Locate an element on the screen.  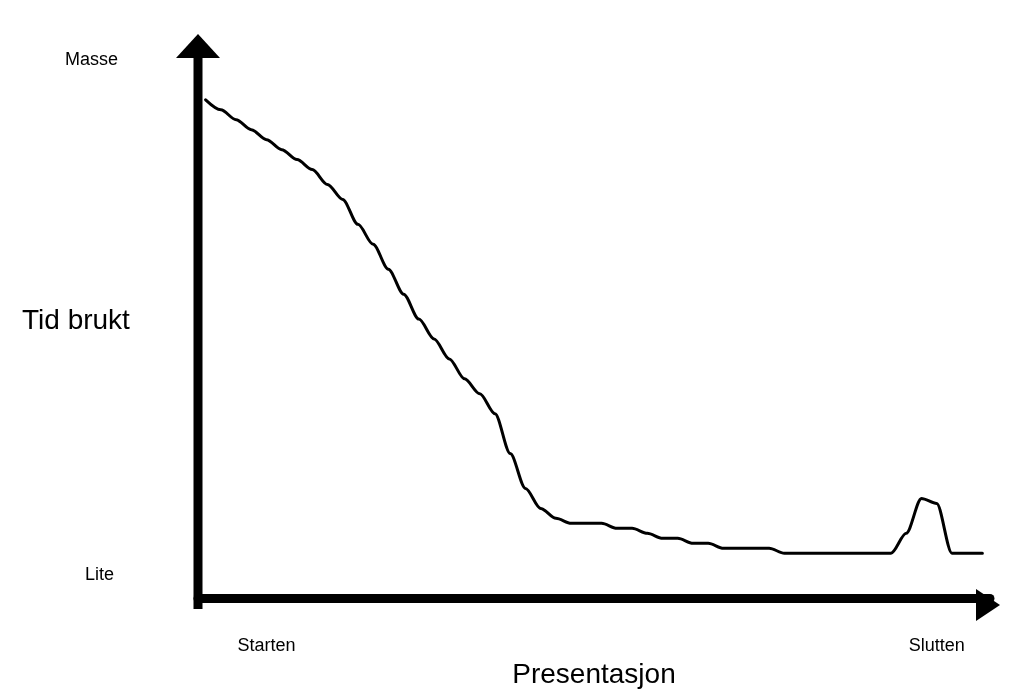
x-axis-title: Presentasjon is located at coordinates (594, 673).